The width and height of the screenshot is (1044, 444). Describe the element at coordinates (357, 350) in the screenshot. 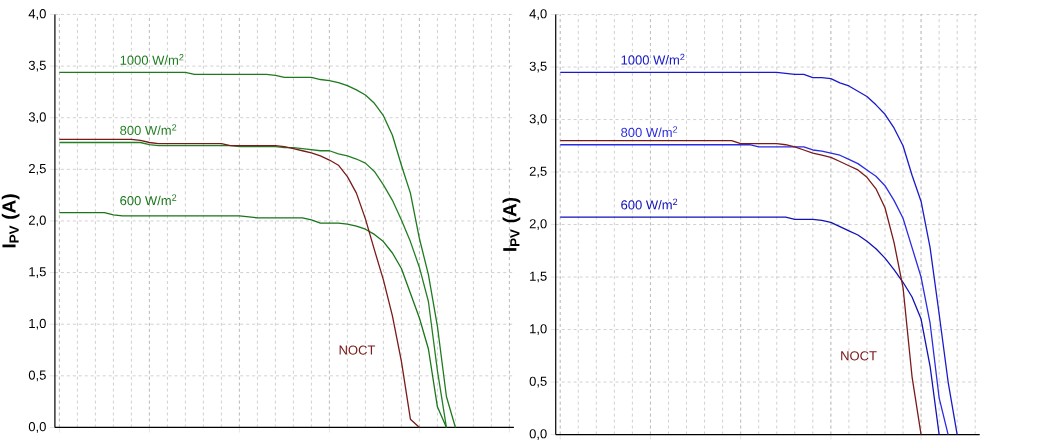

I see `series-label: NOCT` at that location.